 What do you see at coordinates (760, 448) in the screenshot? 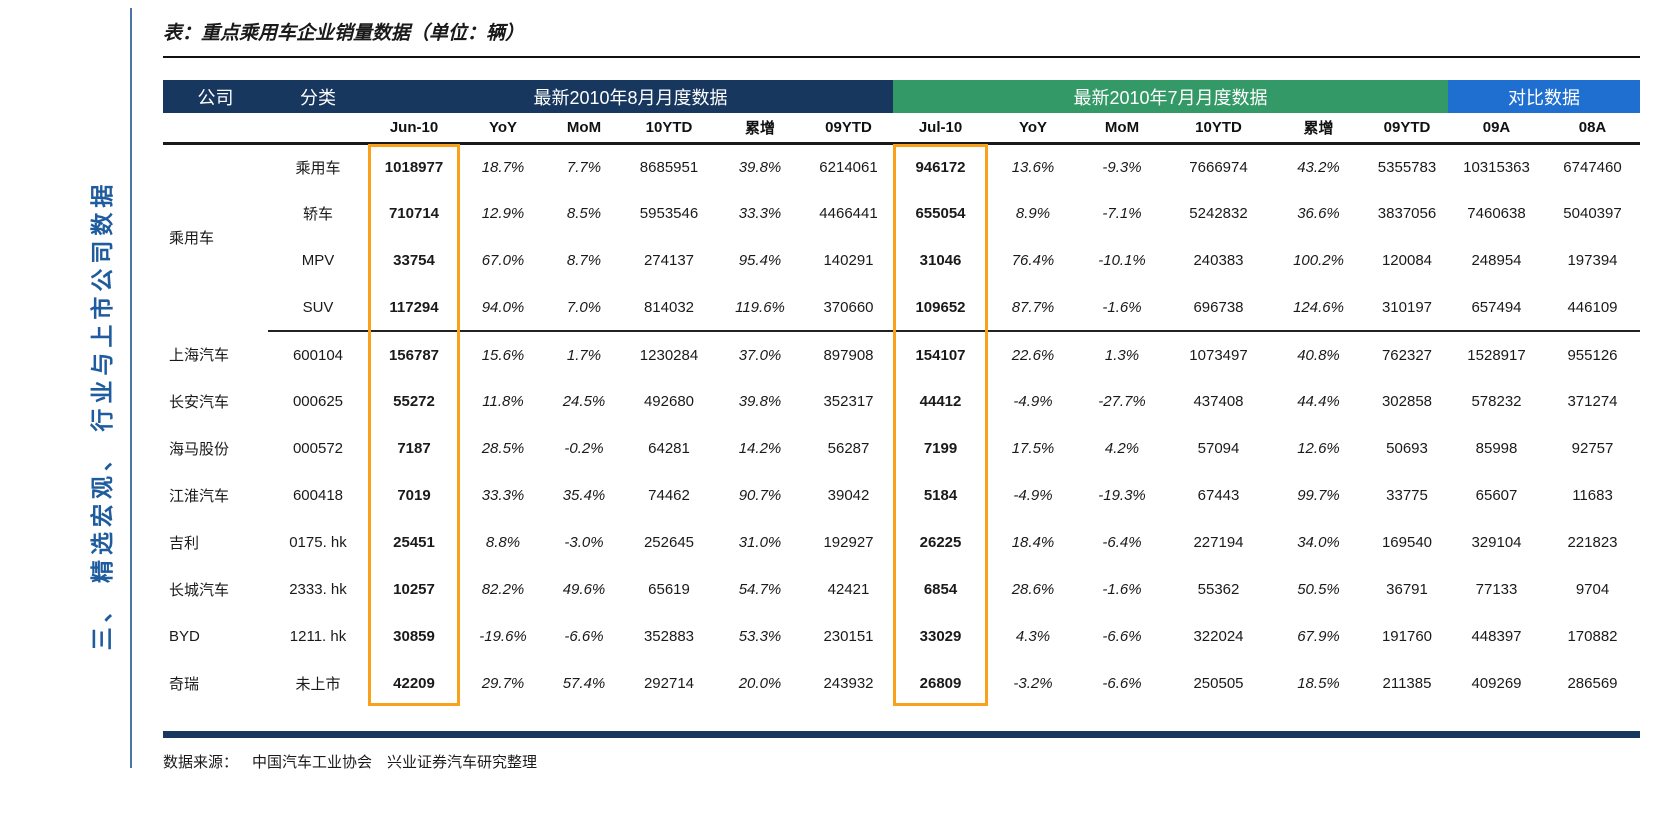
I see `cell--: 14.2%` at bounding box center [760, 448].